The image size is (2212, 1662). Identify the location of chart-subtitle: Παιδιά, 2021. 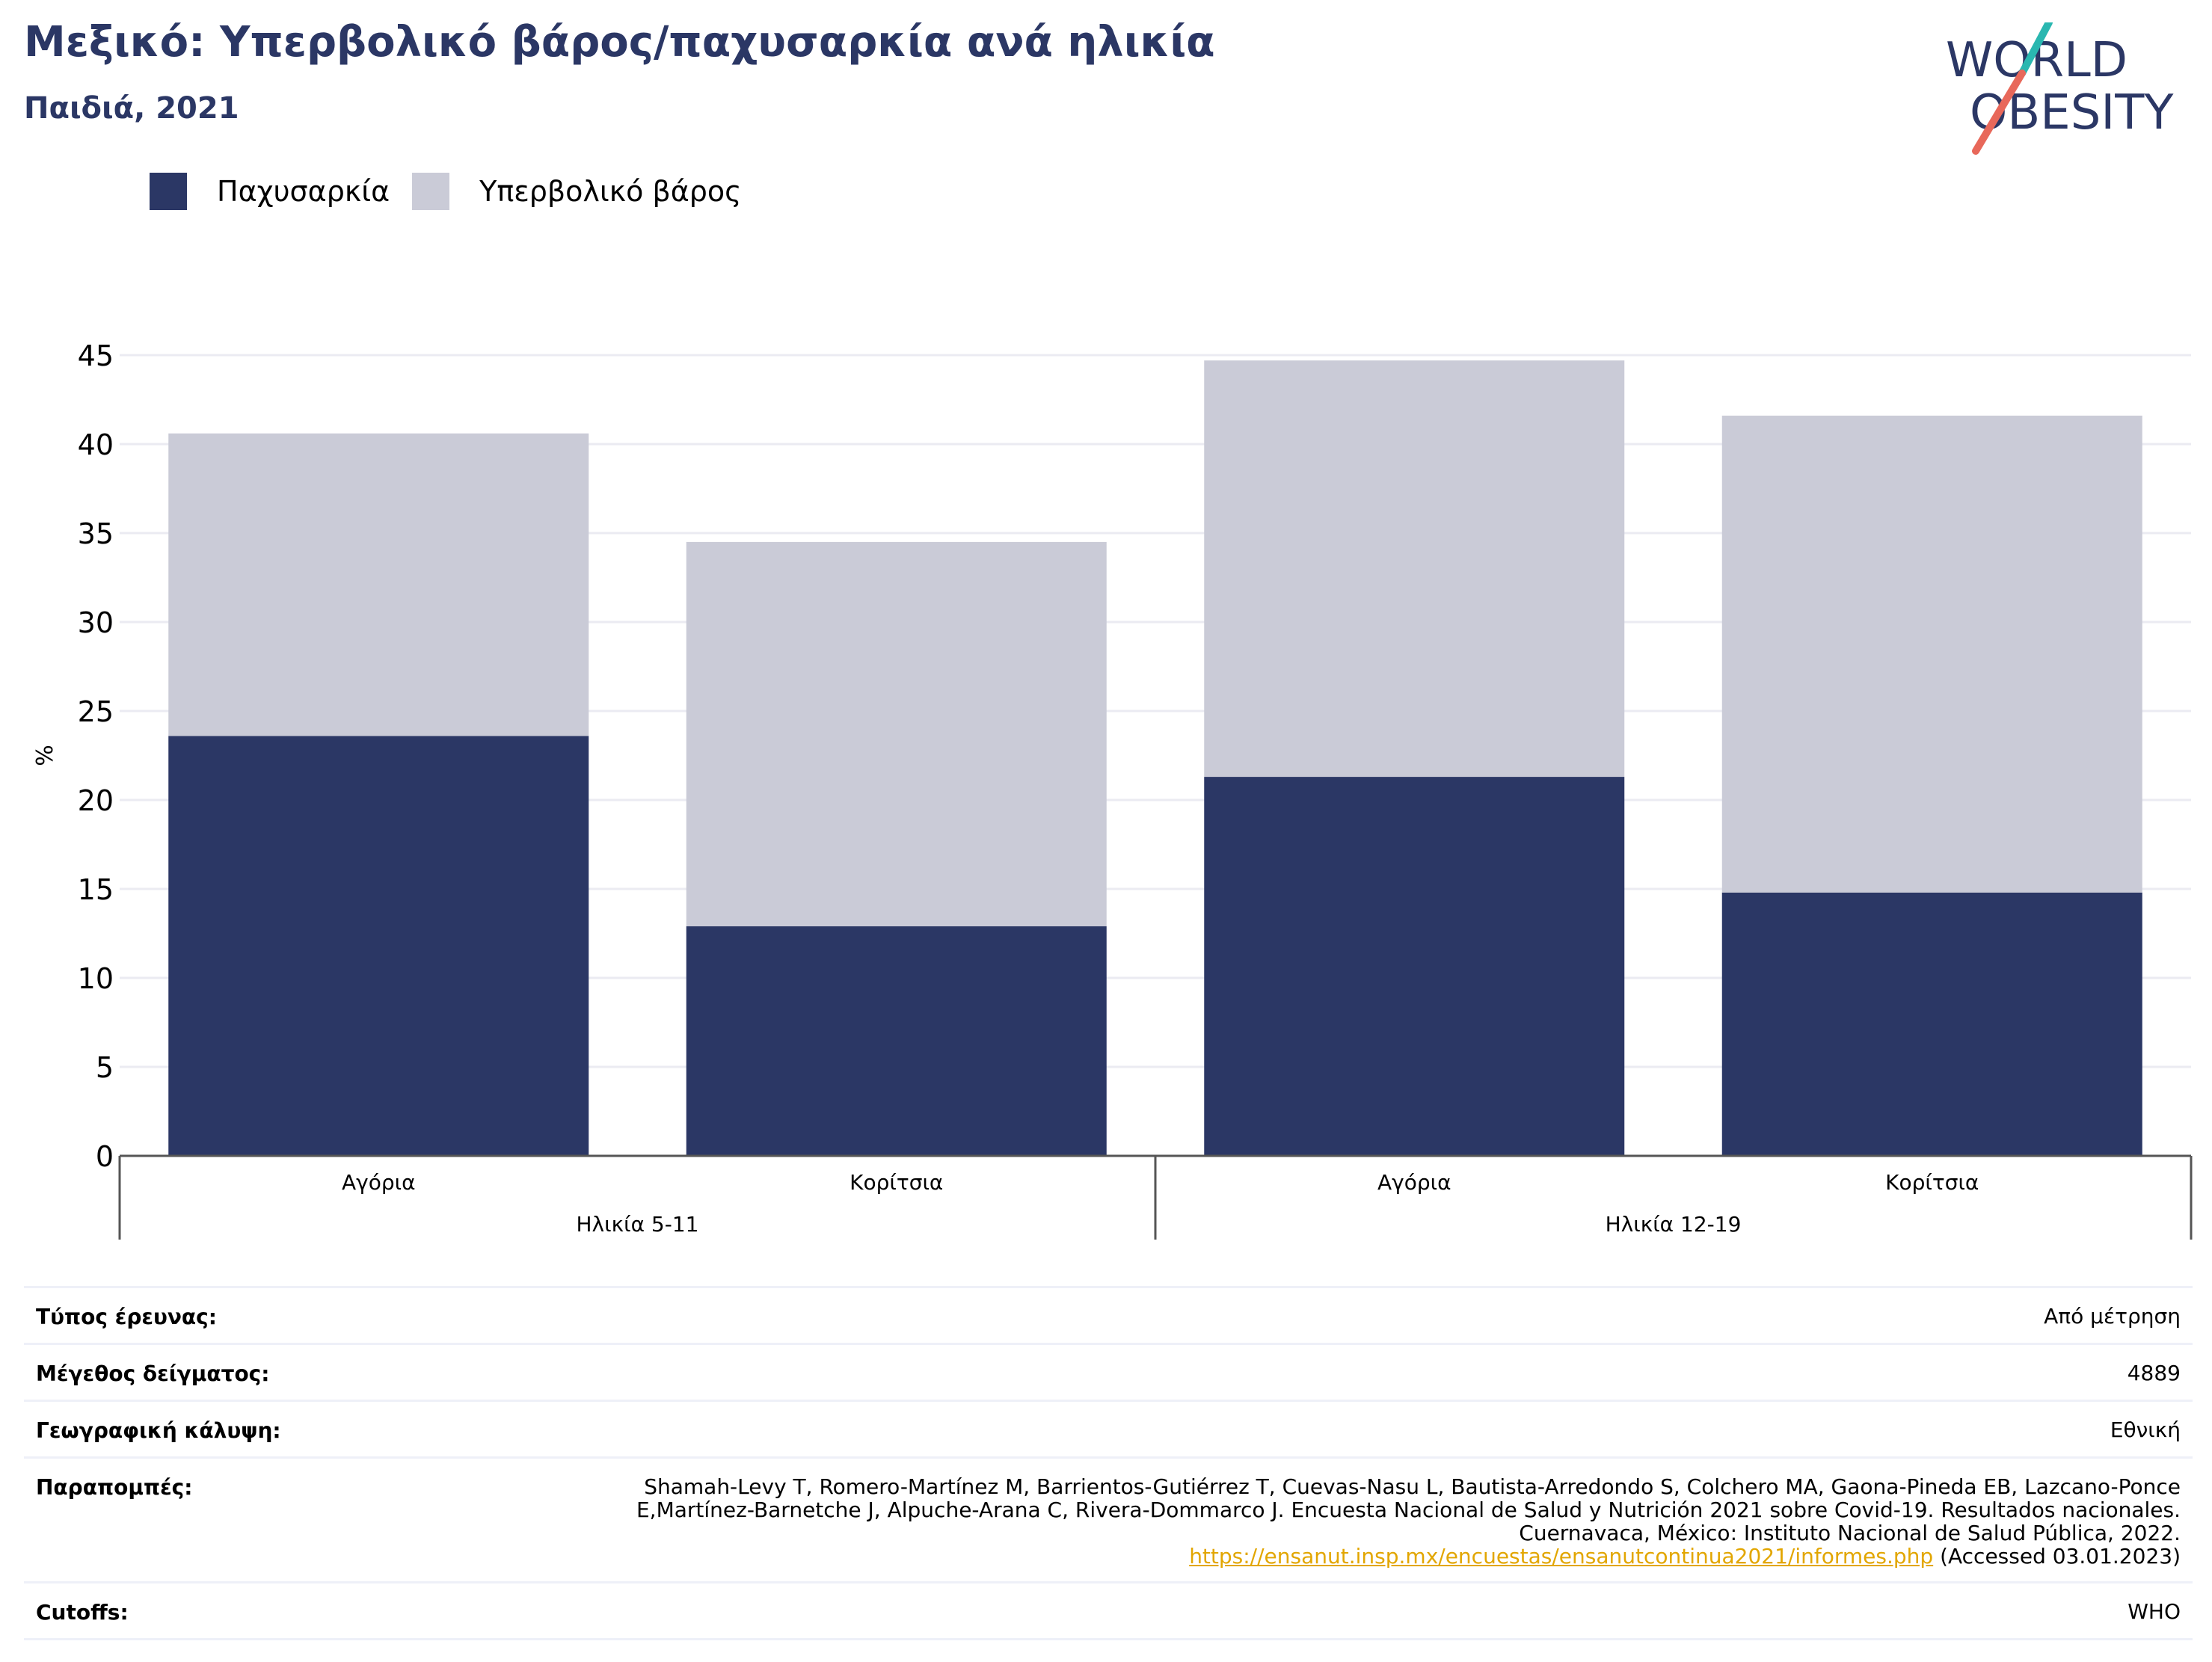
(131, 108).